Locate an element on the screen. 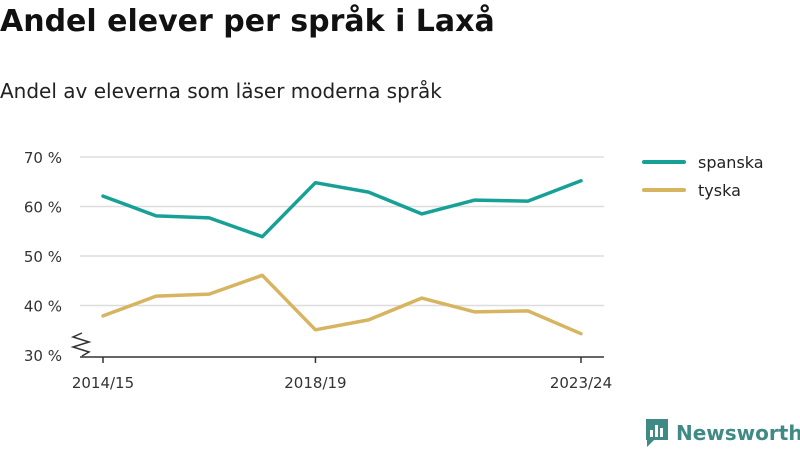 The image size is (800, 450). legend: spanska tyska is located at coordinates (703, 176).